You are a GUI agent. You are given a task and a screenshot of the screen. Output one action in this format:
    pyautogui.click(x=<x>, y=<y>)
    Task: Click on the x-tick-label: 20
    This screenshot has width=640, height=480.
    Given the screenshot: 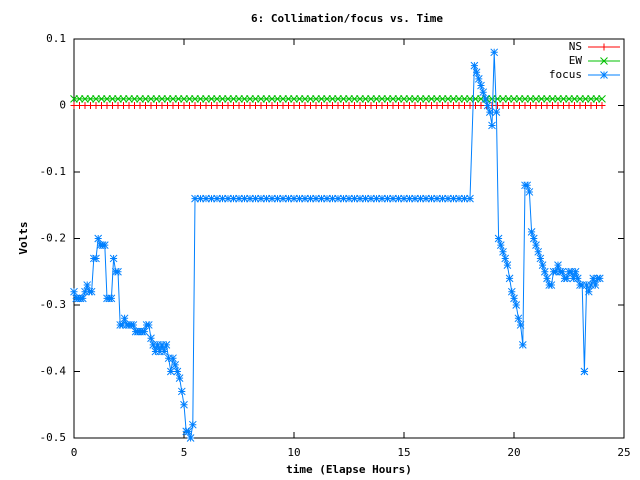 What is the action you would take?
    pyautogui.click(x=513, y=452)
    